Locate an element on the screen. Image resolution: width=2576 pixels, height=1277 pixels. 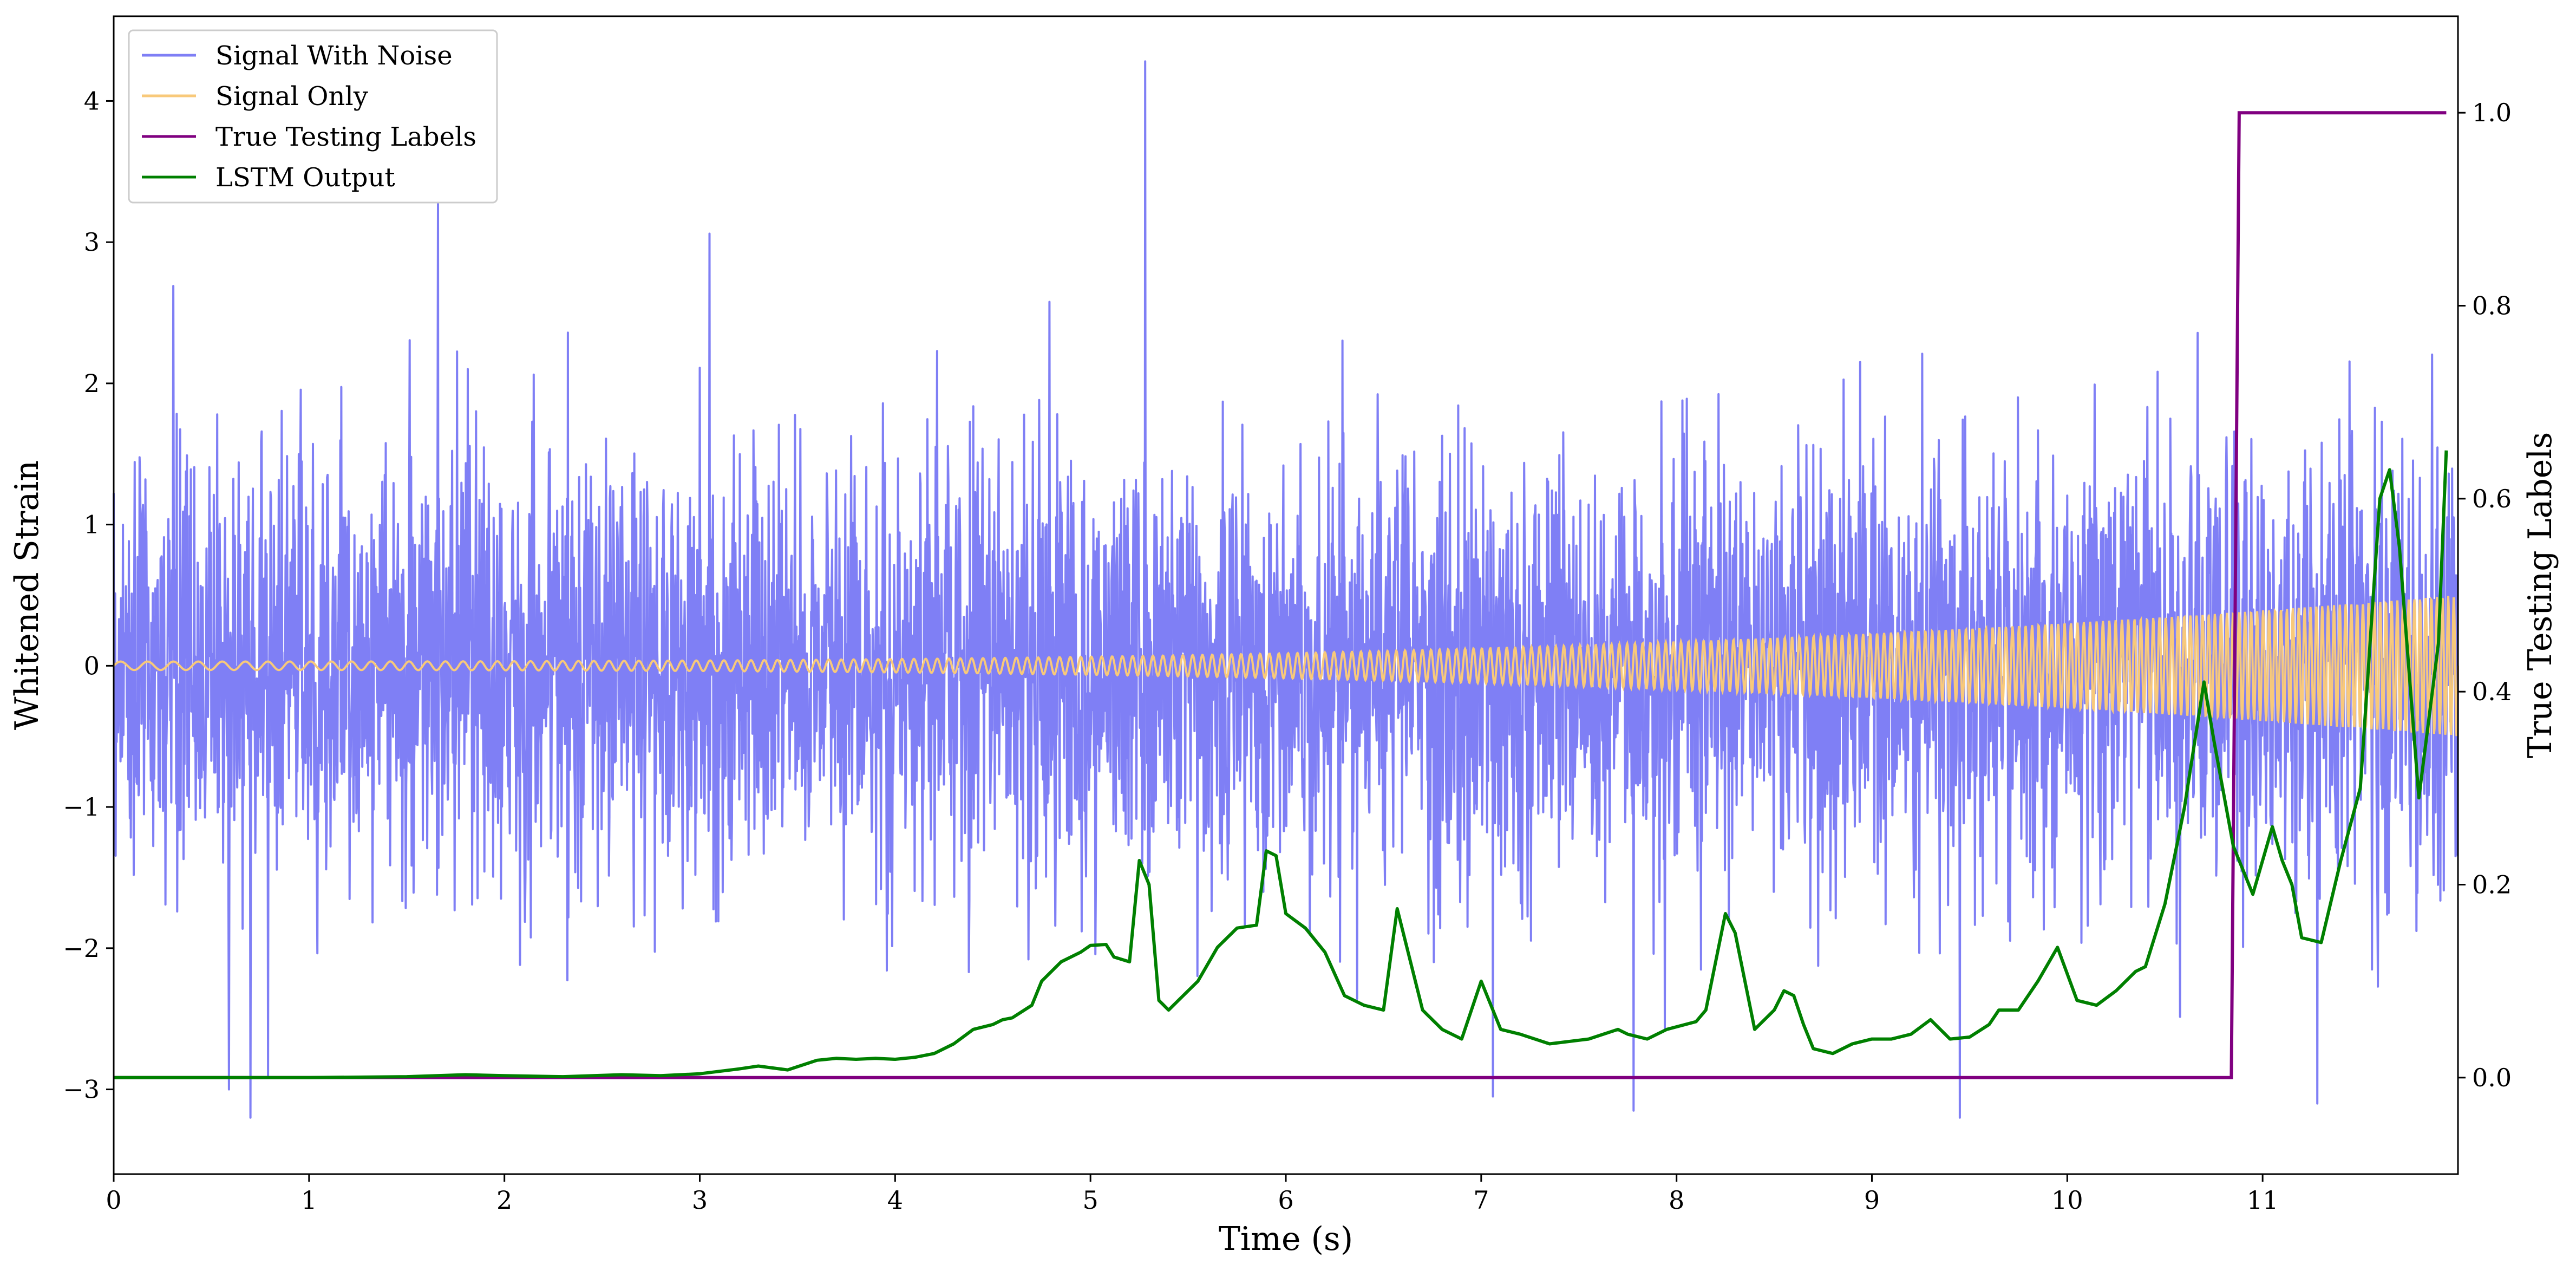
y-tick-label-right: 1.0 is located at coordinates (2492, 112).